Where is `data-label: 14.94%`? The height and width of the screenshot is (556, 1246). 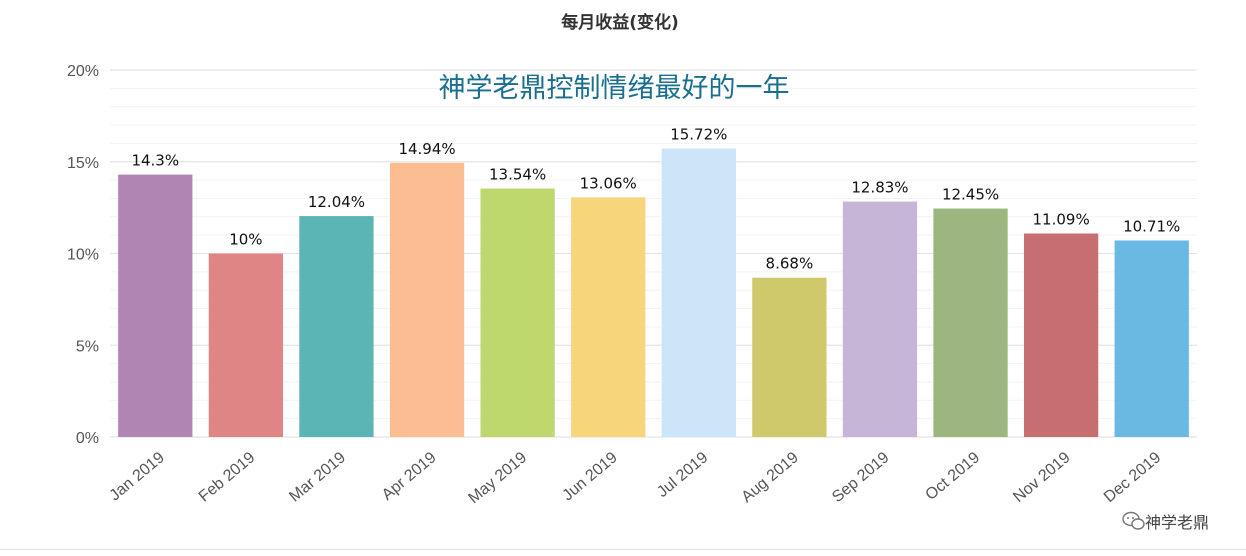 data-label: 14.94% is located at coordinates (426, 149).